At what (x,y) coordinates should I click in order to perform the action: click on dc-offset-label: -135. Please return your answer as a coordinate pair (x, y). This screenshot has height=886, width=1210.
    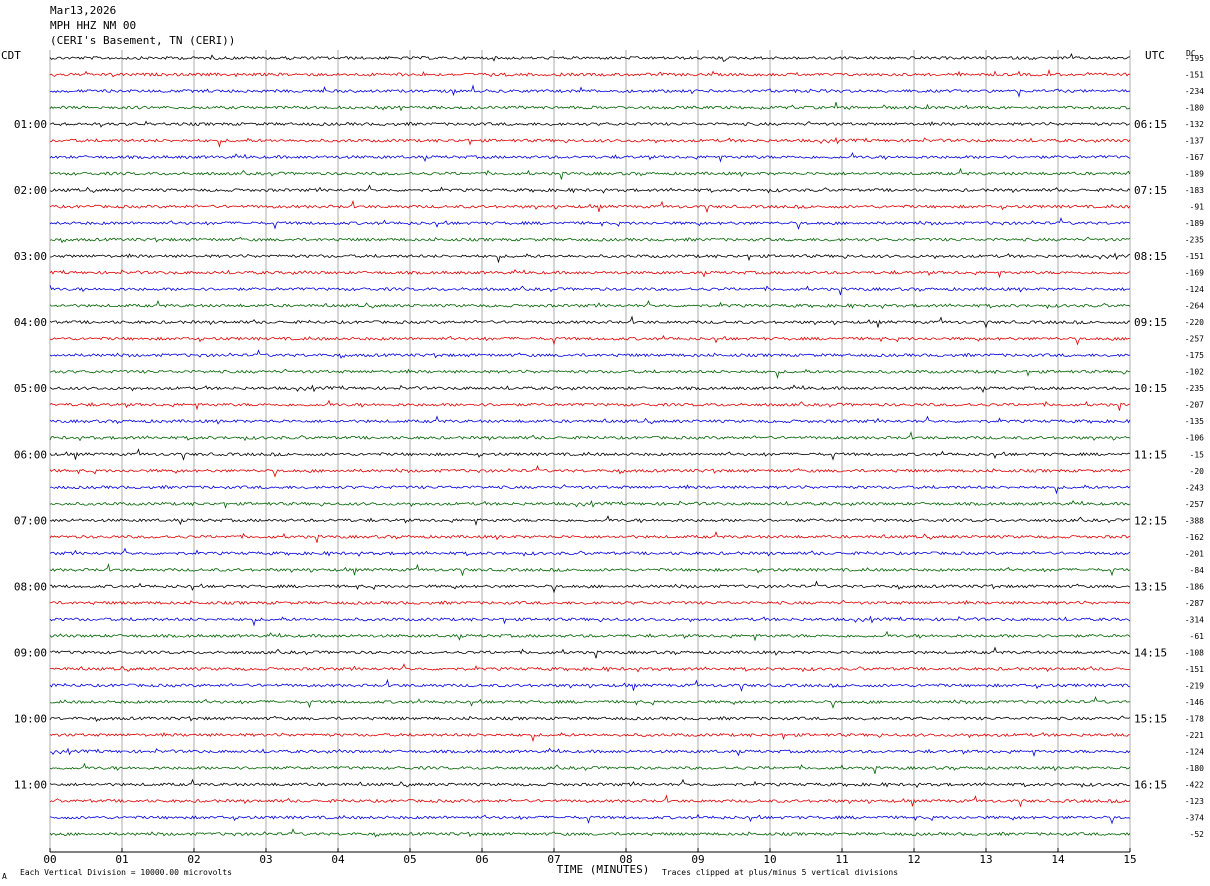
    Looking at the image, I should click on (1194, 421).